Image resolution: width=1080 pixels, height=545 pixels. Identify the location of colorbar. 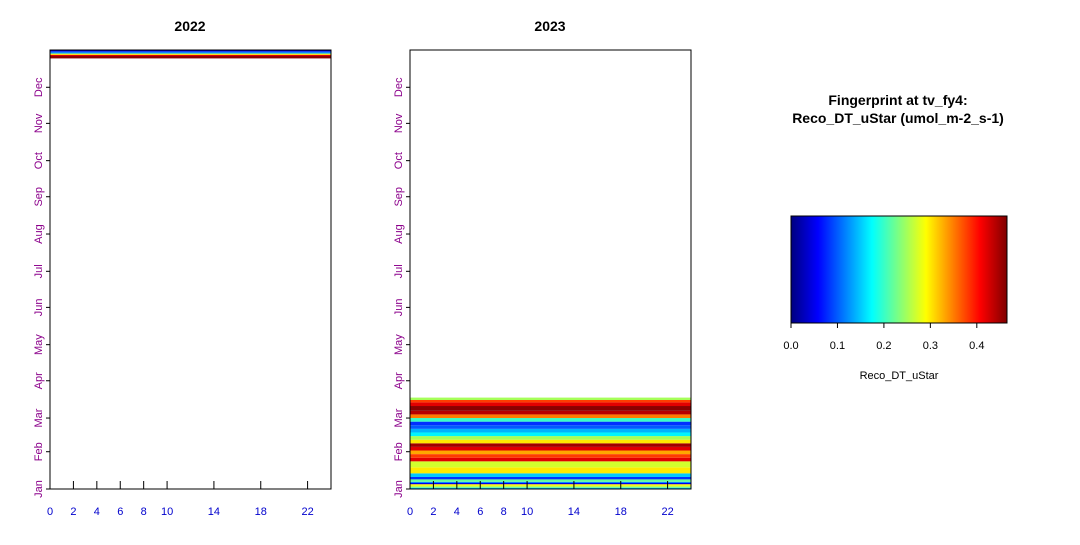
(899, 269).